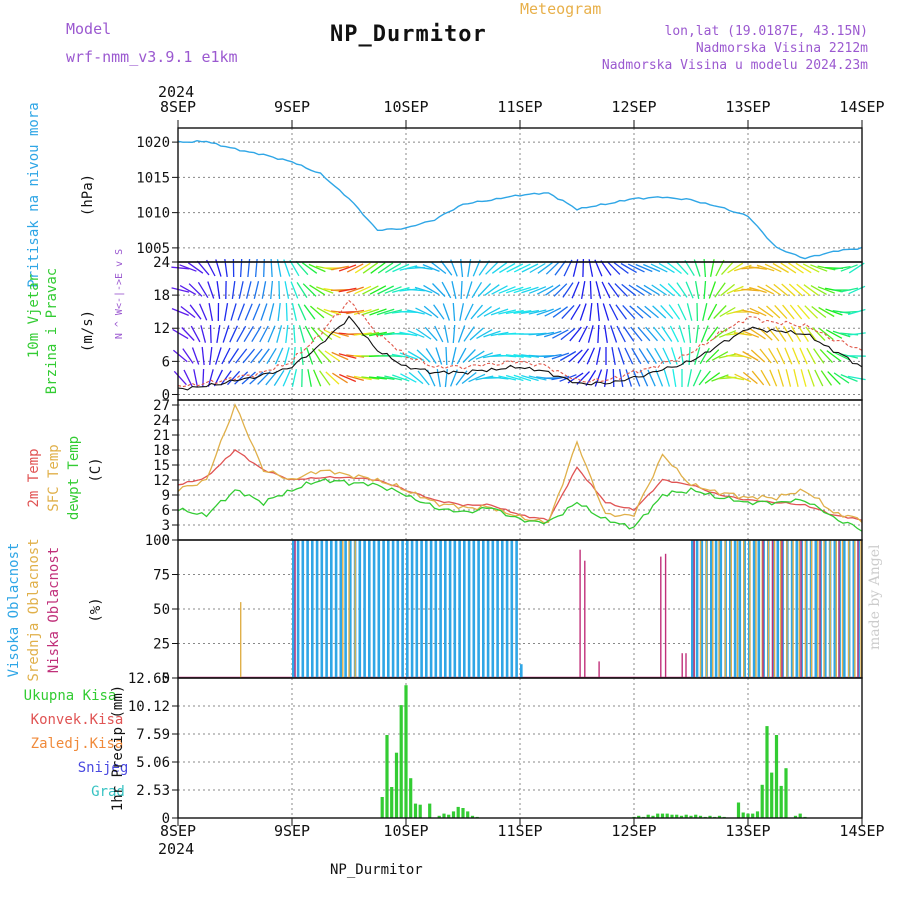 This screenshot has width=900, height=900. Describe the element at coordinates (861, 831) in the screenshot. I see `x-tick-label-bottom: 14SEP` at that location.